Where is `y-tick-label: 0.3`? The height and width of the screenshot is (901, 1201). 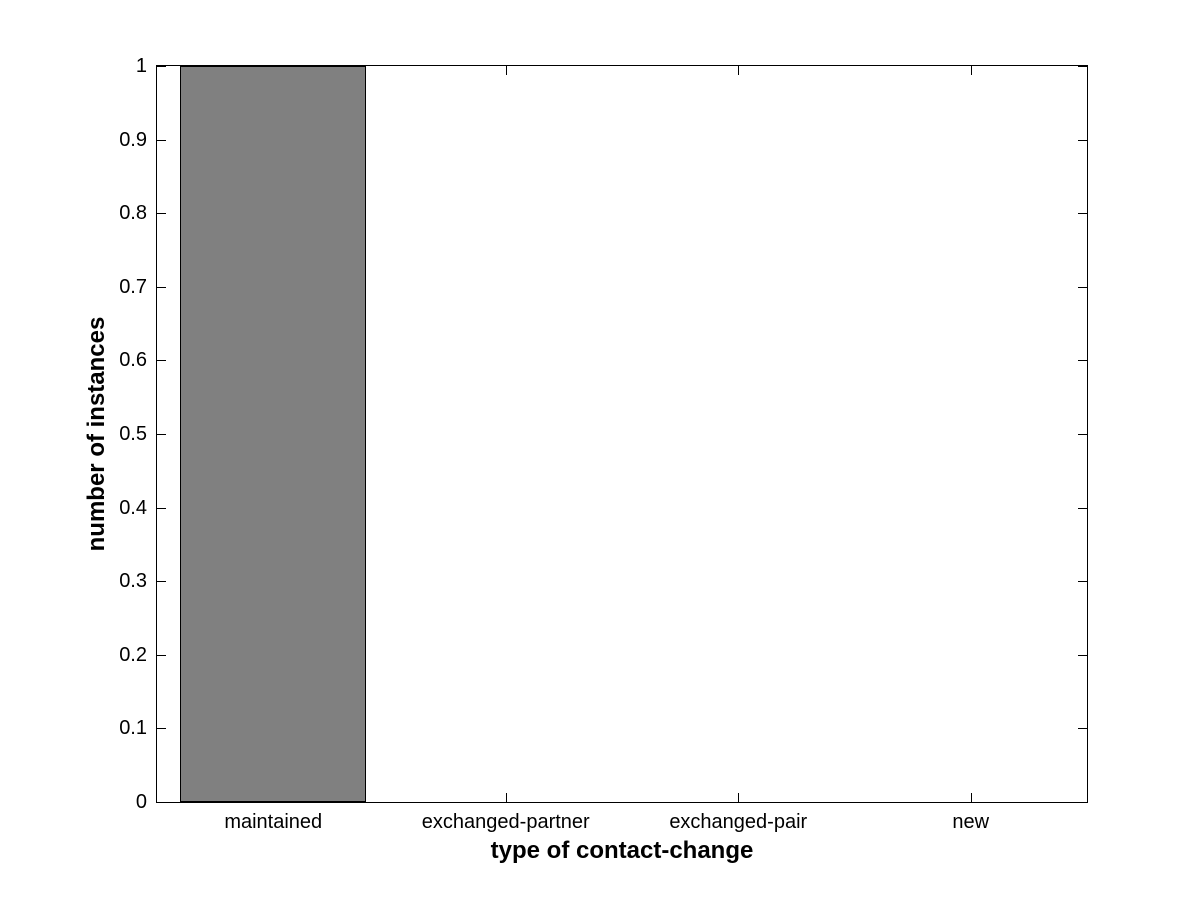 y-tick-label: 0.3 is located at coordinates (133, 581).